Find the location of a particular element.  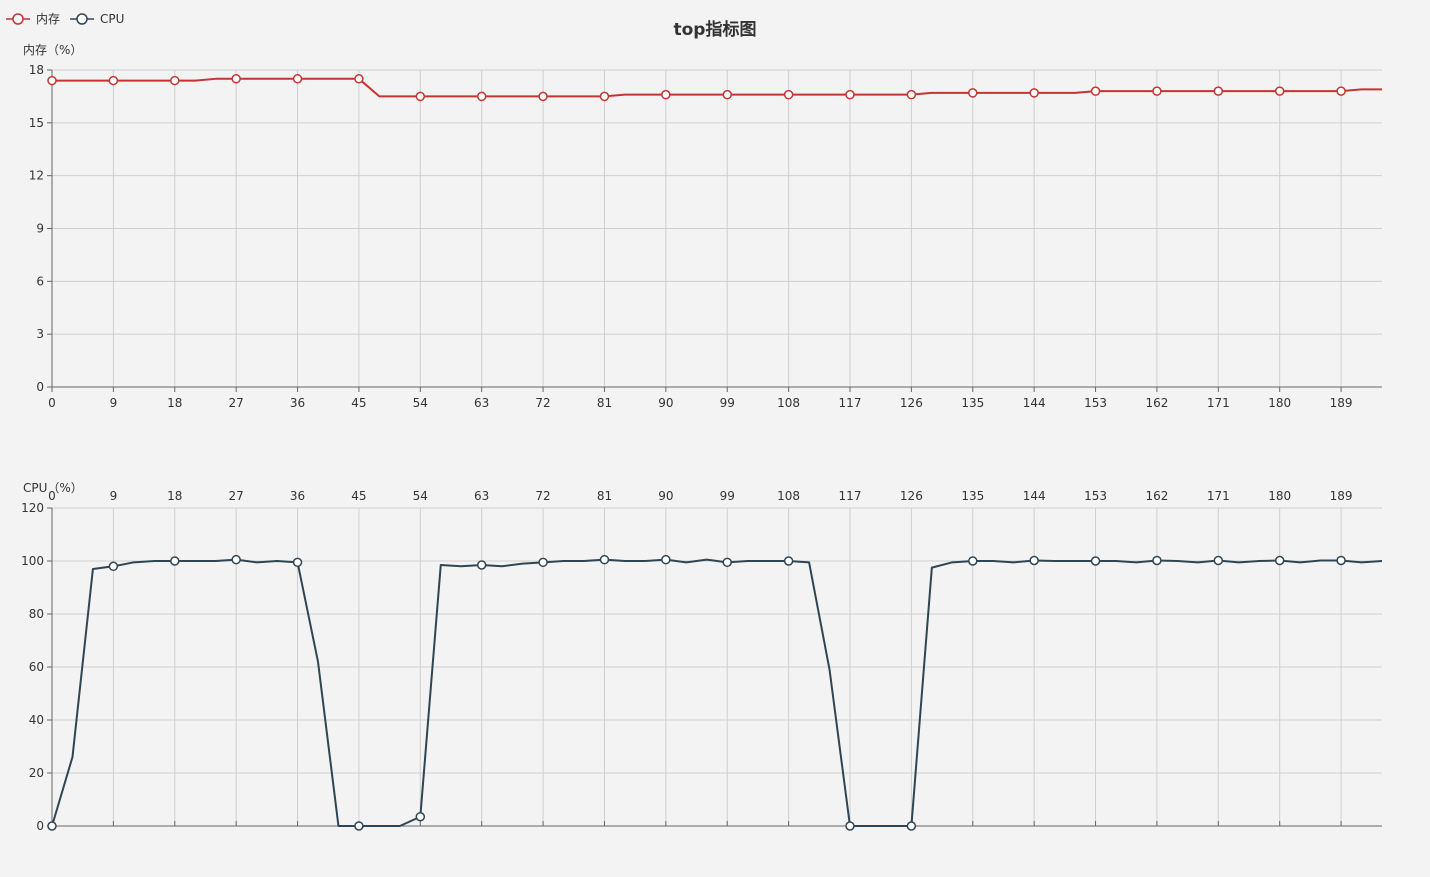

cpu-x-tick-label: 54 is located at coordinates (420, 496).